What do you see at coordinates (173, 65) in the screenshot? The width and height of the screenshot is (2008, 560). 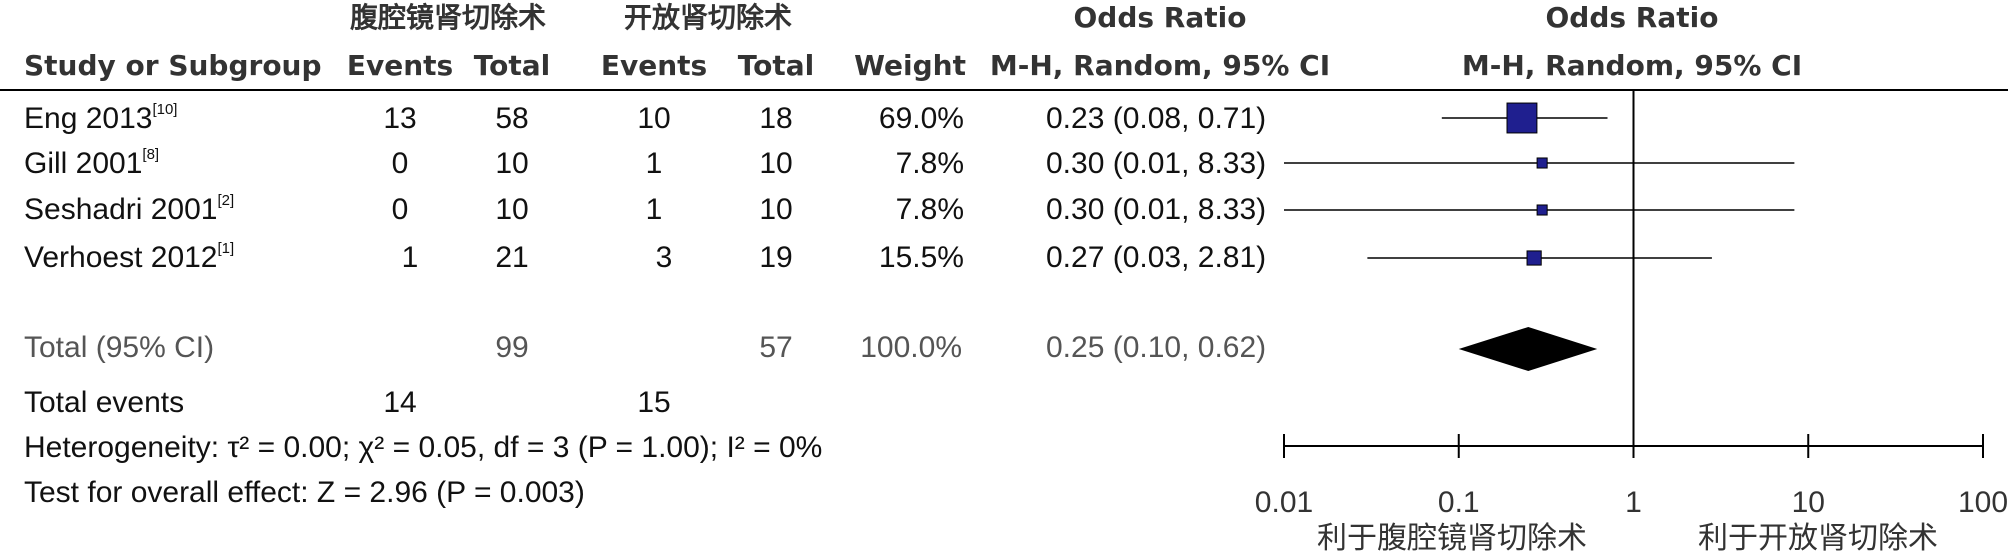 I see `study-col-header: Study or Subgroup` at bounding box center [173, 65].